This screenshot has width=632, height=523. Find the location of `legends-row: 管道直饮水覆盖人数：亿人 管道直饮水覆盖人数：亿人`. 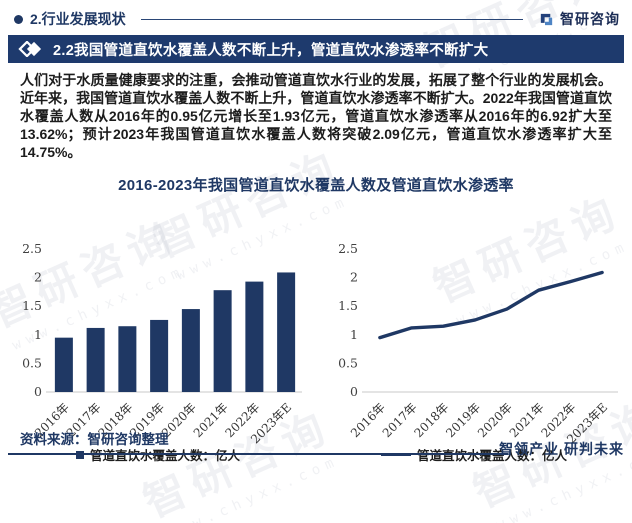

legends-row: 管道直饮水覆盖人数：亿人 管道直饮水覆盖人数：亿人 is located at coordinates (316, 454).